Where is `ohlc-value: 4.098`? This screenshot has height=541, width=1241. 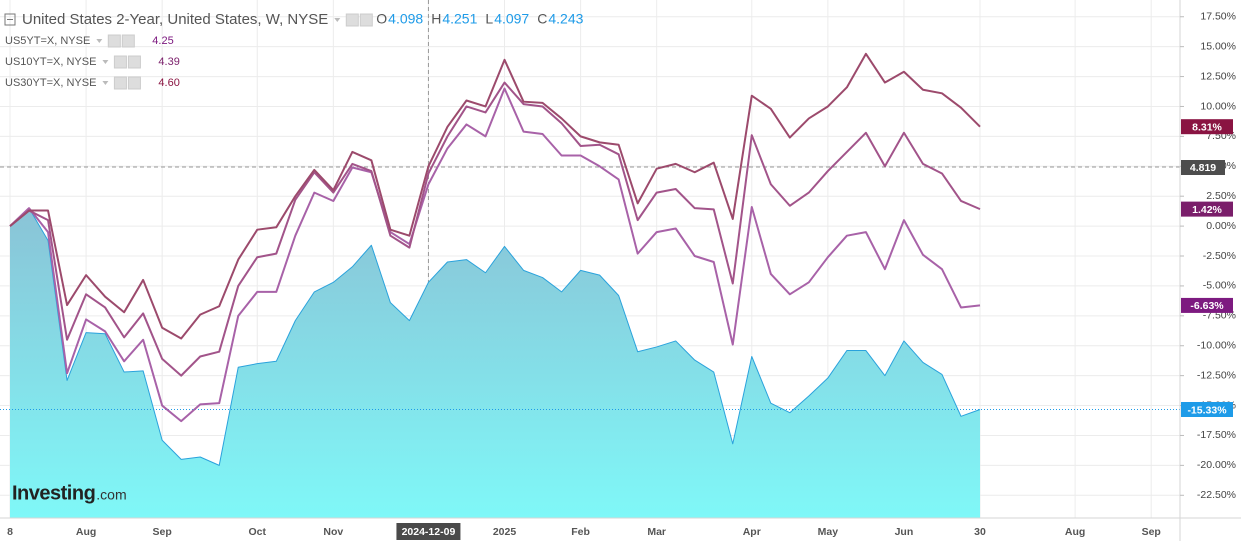 ohlc-value: 4.098 is located at coordinates (405, 19).